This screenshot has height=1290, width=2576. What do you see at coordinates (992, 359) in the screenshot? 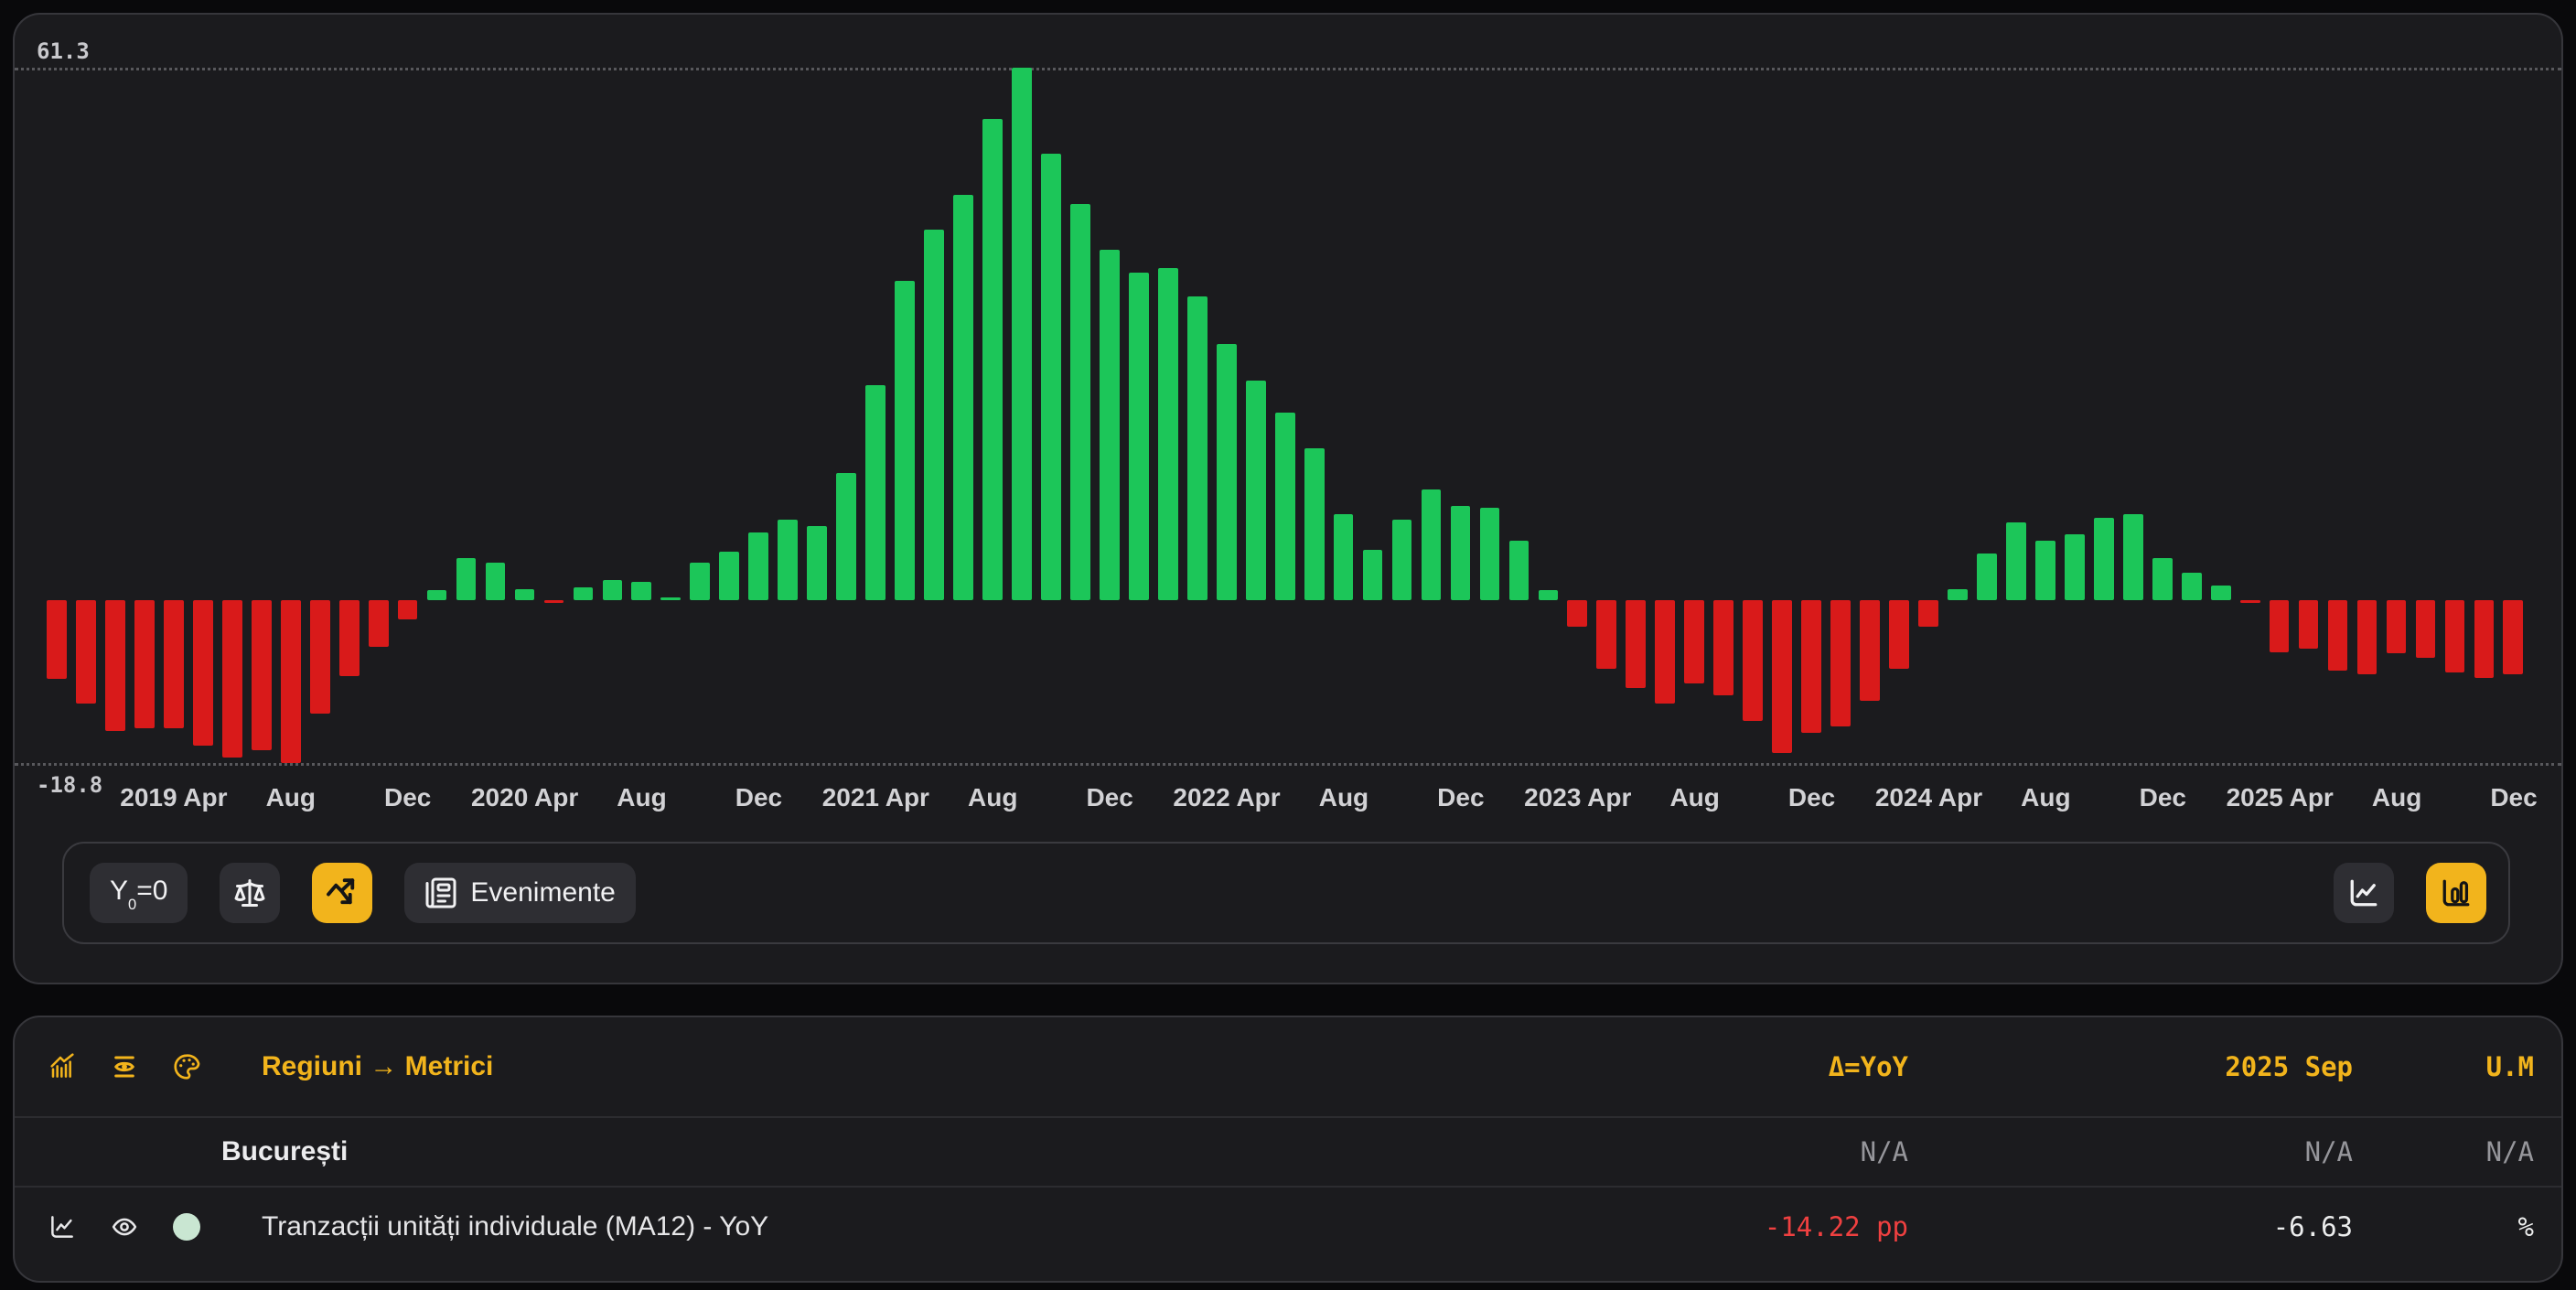
I see `bar-2021 Aug` at bounding box center [992, 359].